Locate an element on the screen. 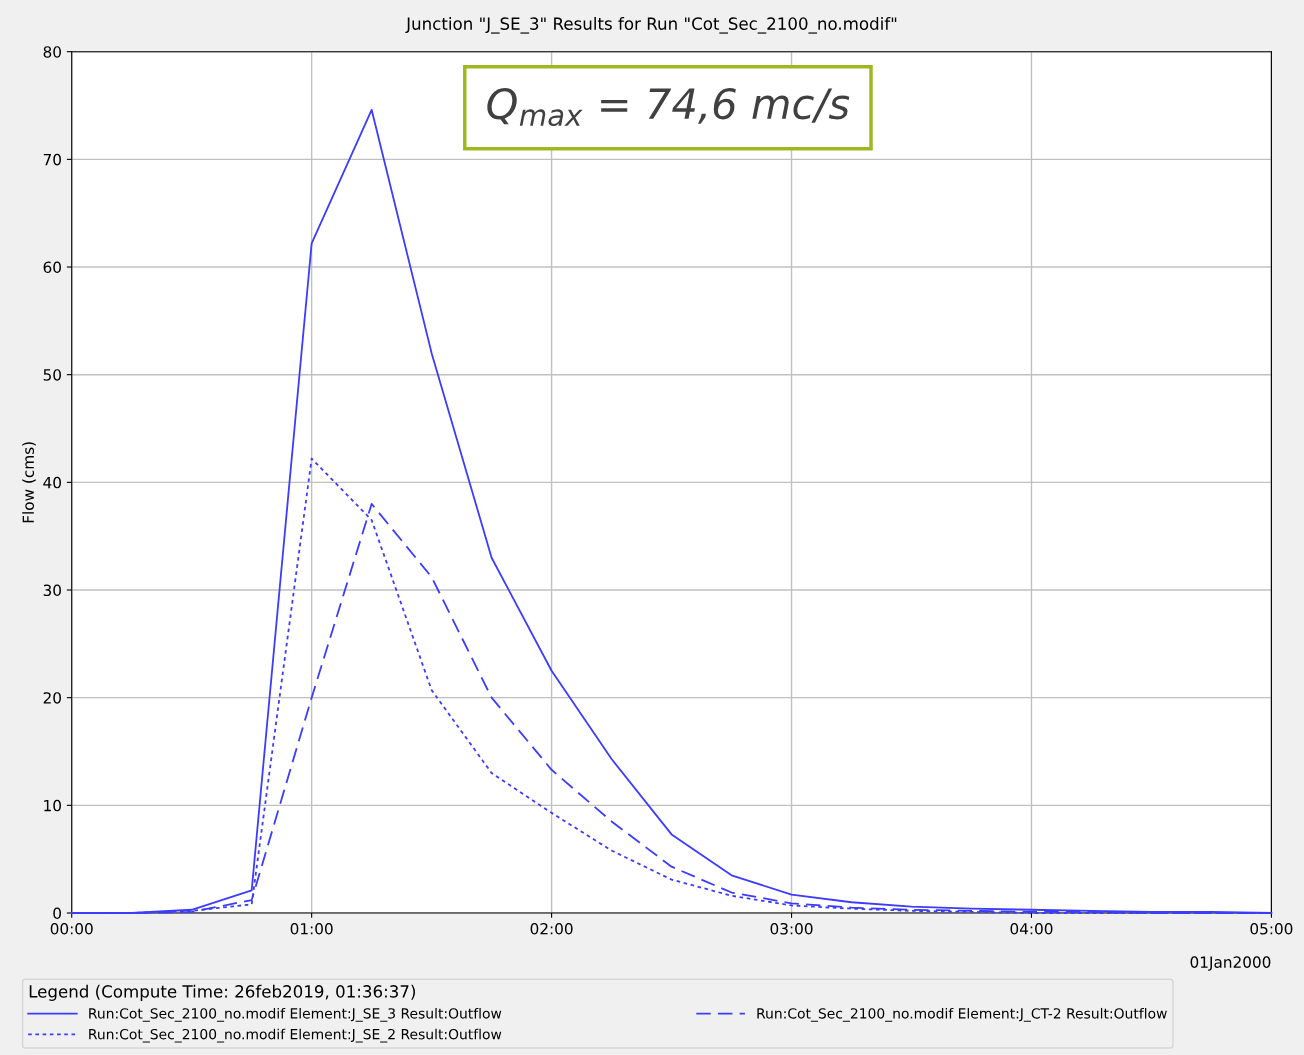  y-tick-label: 30 is located at coordinates (52, 590).